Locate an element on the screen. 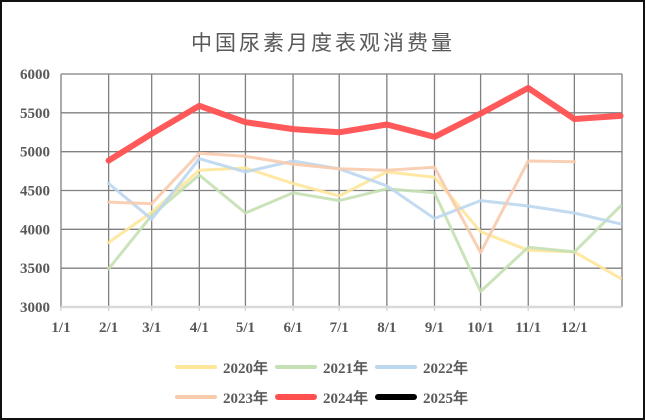  series-line-2022 is located at coordinates (364, 191).